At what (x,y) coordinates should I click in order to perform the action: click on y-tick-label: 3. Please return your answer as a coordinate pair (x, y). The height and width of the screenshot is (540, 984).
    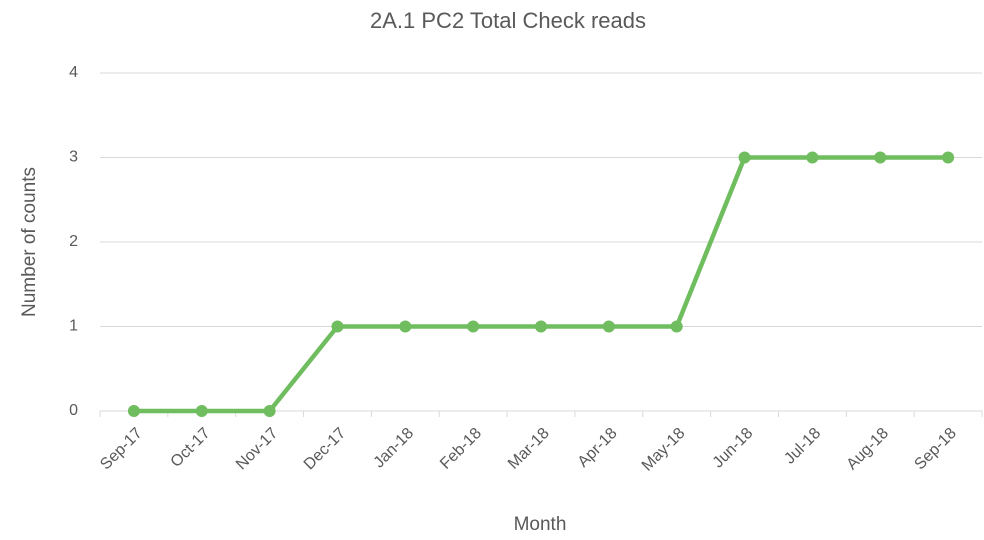
    Looking at the image, I should click on (73, 157).